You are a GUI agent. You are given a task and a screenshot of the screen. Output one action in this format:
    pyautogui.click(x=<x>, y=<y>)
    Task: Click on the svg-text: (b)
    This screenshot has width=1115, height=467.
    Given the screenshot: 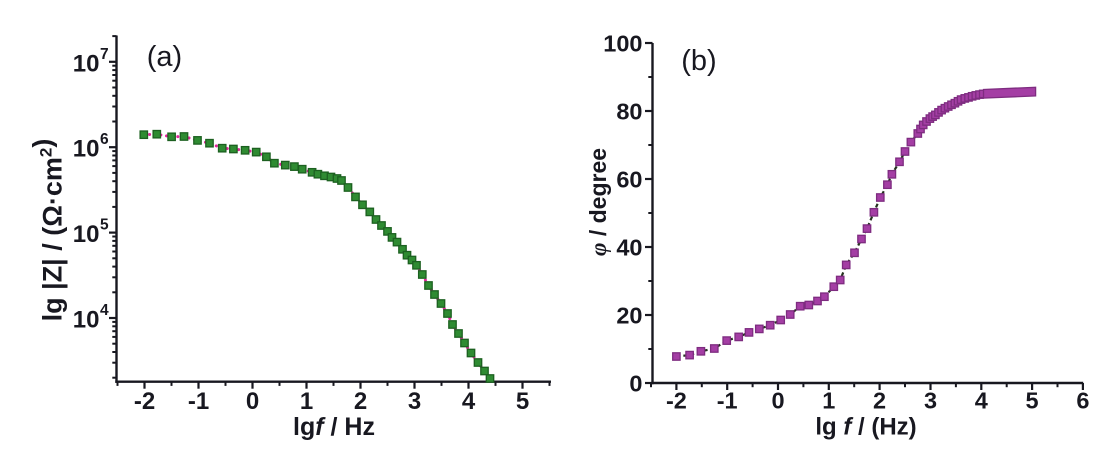 What is the action you would take?
    pyautogui.click(x=698, y=61)
    